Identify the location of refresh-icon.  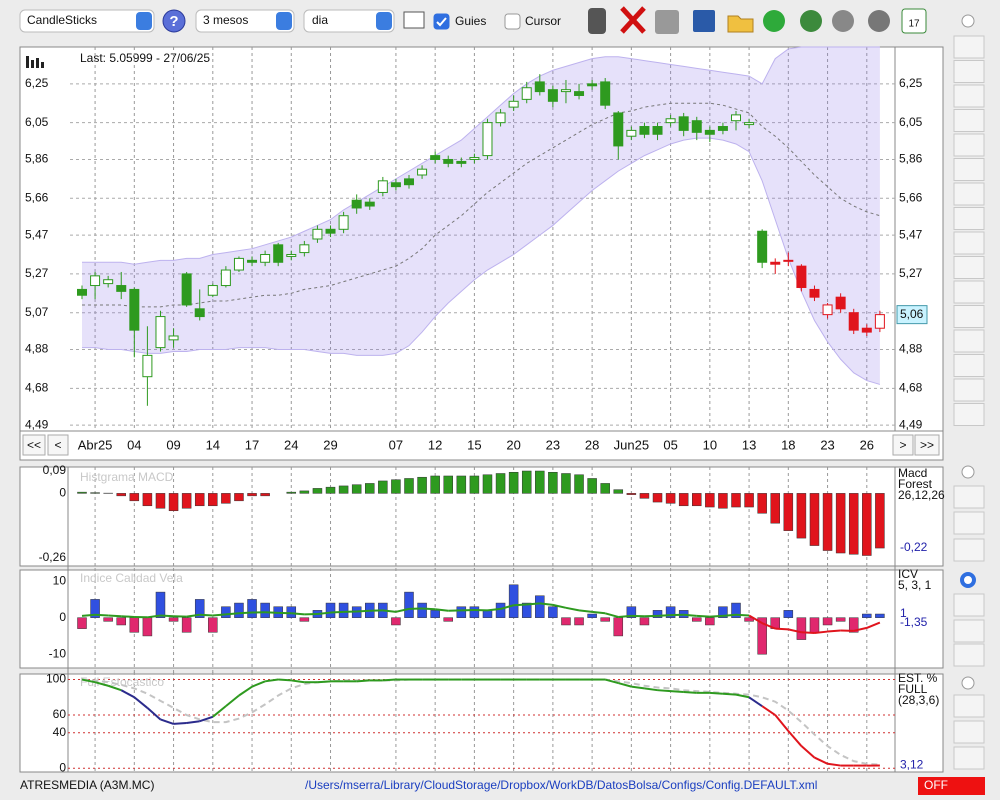
(774, 21).